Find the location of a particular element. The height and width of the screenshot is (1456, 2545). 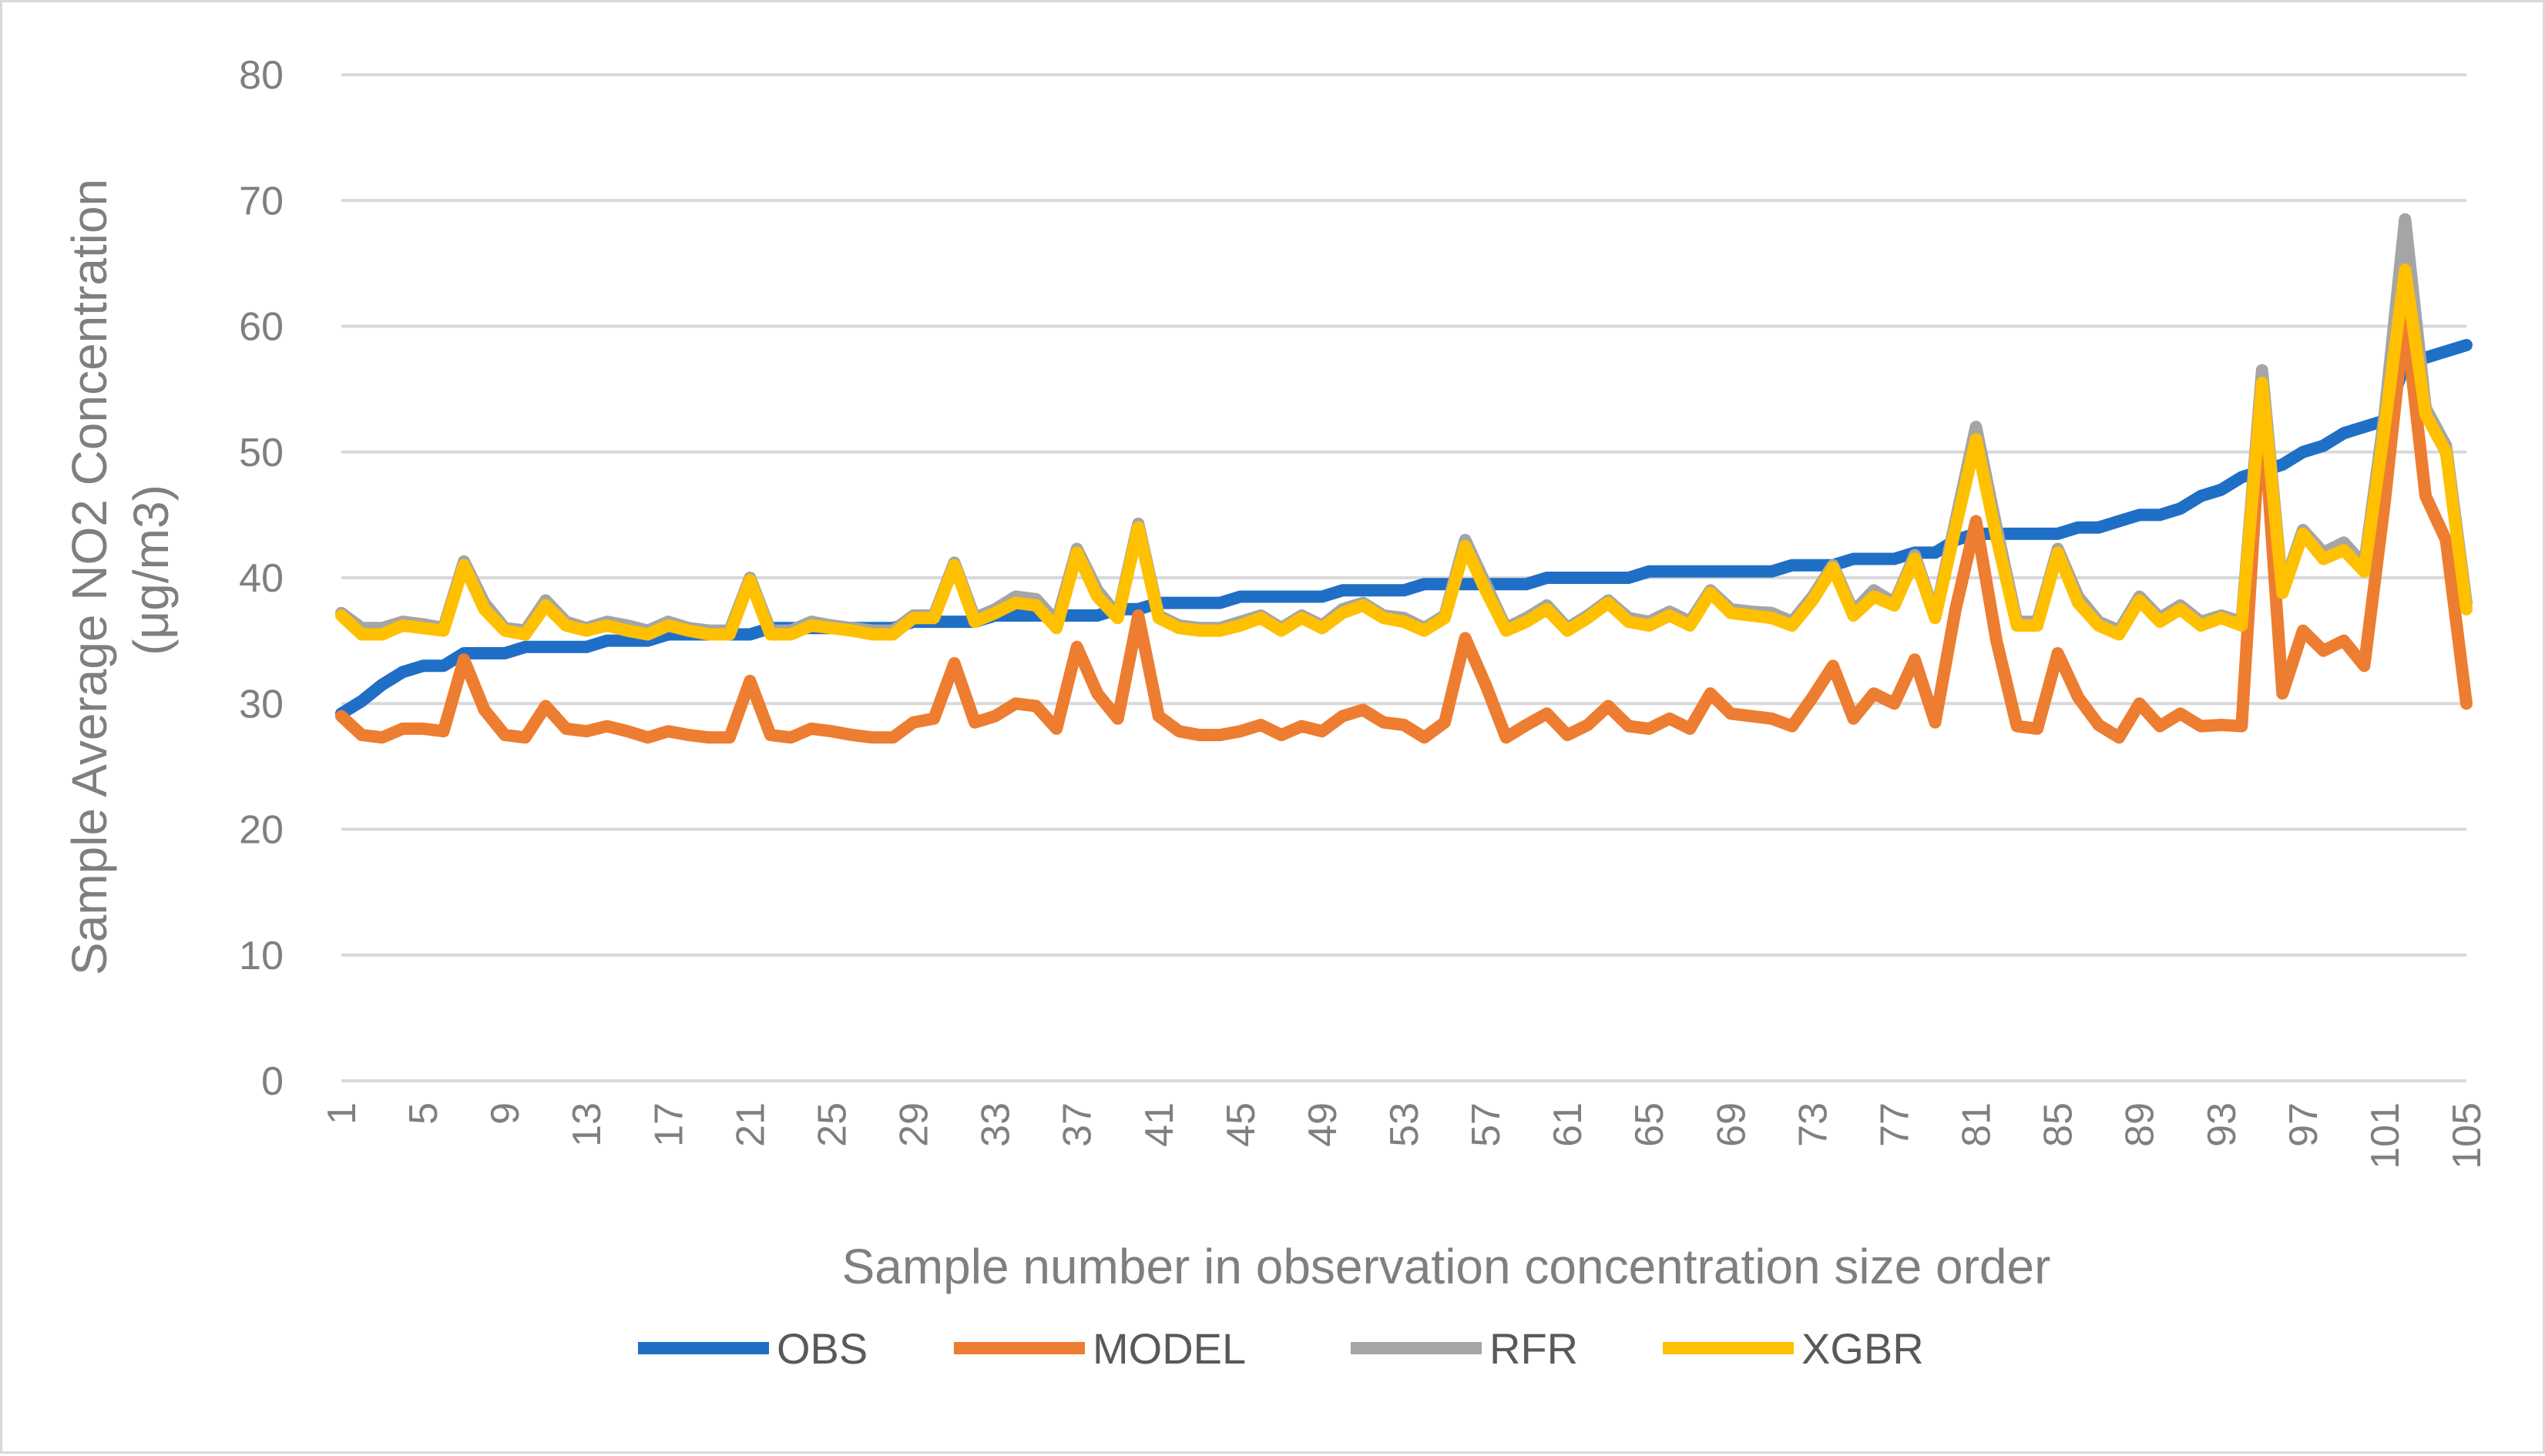

x-tick-label: 41 is located at coordinates (1160, 1124).